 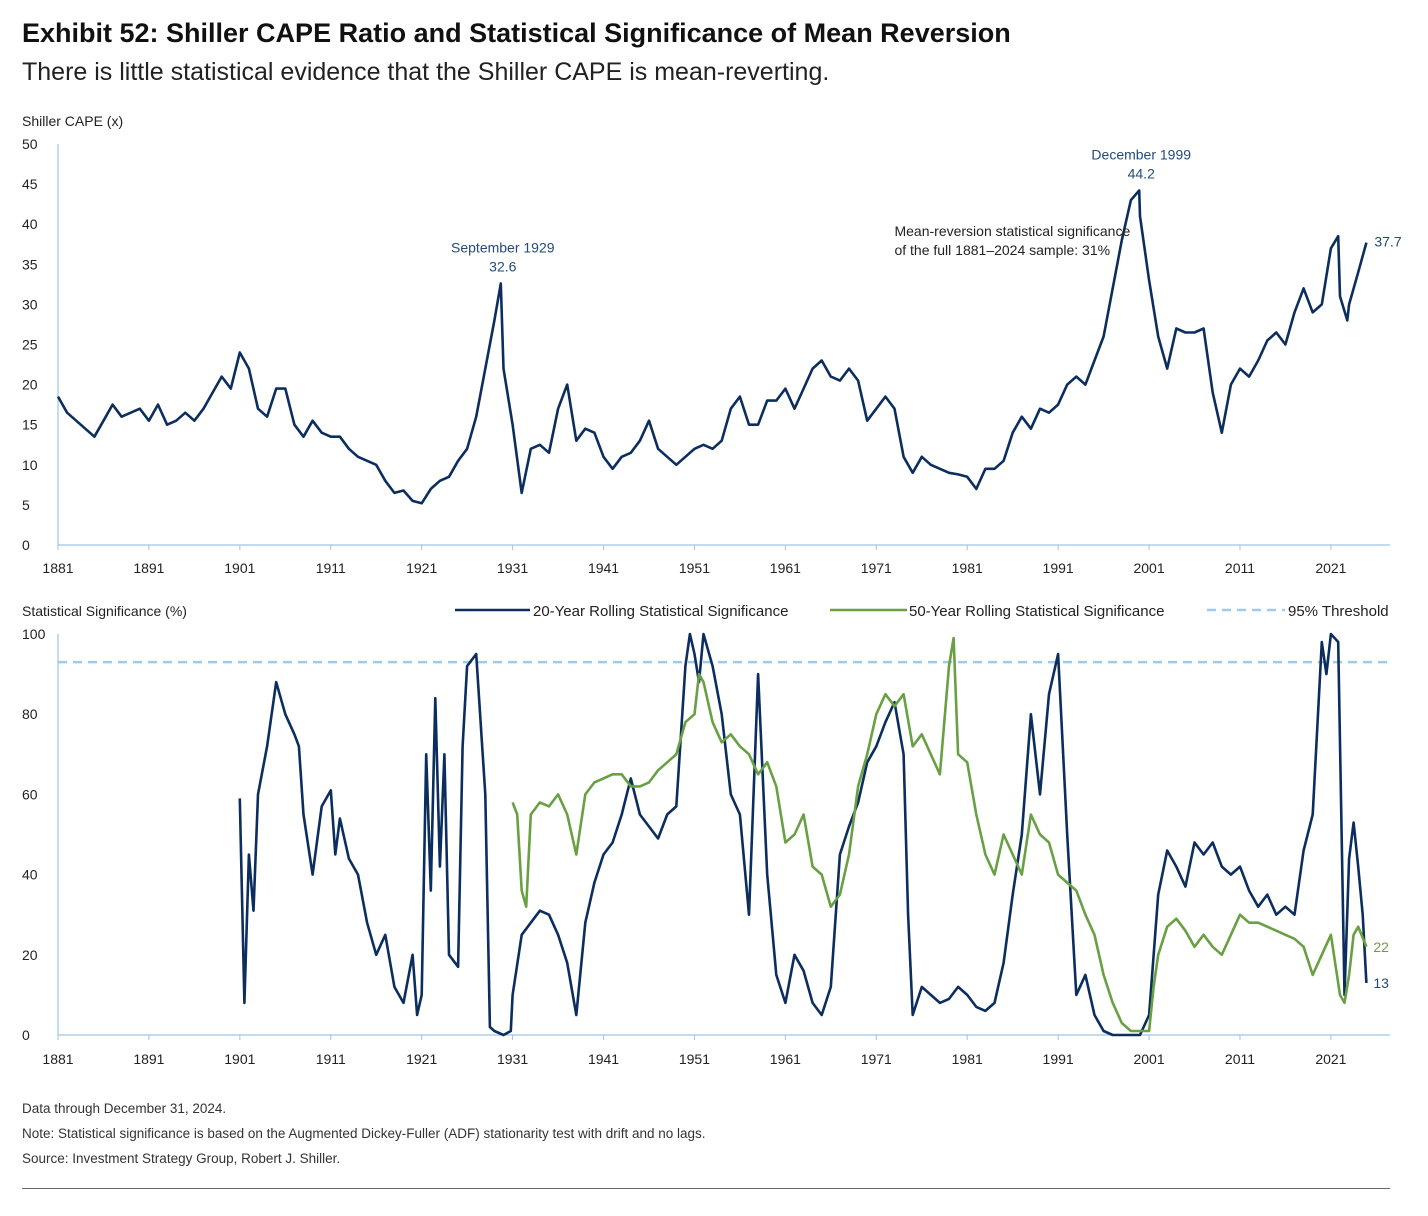 I want to click on y-tick-label: 15, so click(x=30, y=425).